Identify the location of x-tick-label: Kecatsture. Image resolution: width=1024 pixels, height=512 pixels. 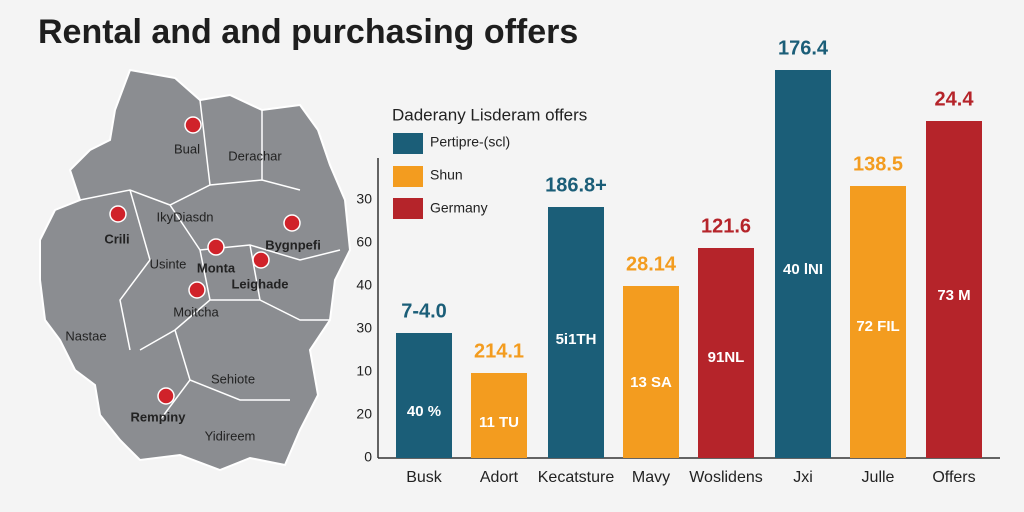
(576, 477).